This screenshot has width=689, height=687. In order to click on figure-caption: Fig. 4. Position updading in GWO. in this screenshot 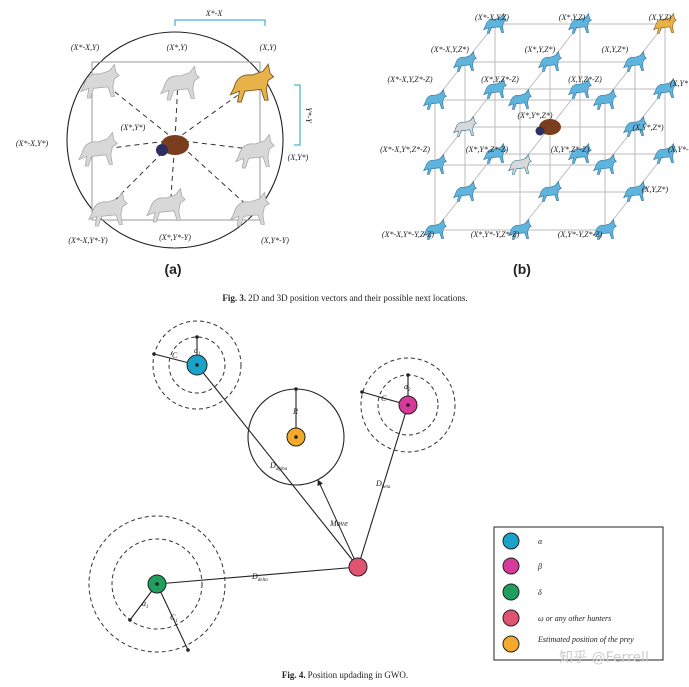, I will do `click(345, 675)`.